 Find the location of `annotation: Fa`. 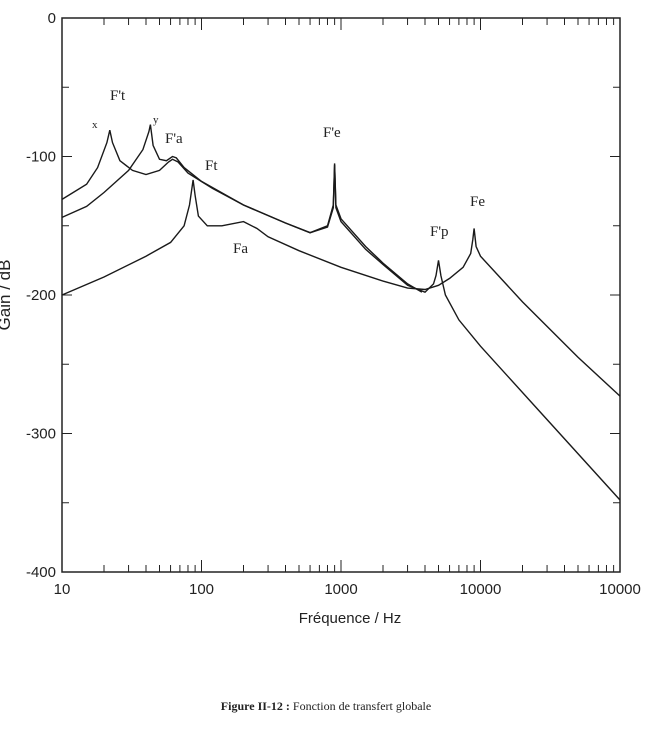

annotation: Fa is located at coordinates (240, 249).